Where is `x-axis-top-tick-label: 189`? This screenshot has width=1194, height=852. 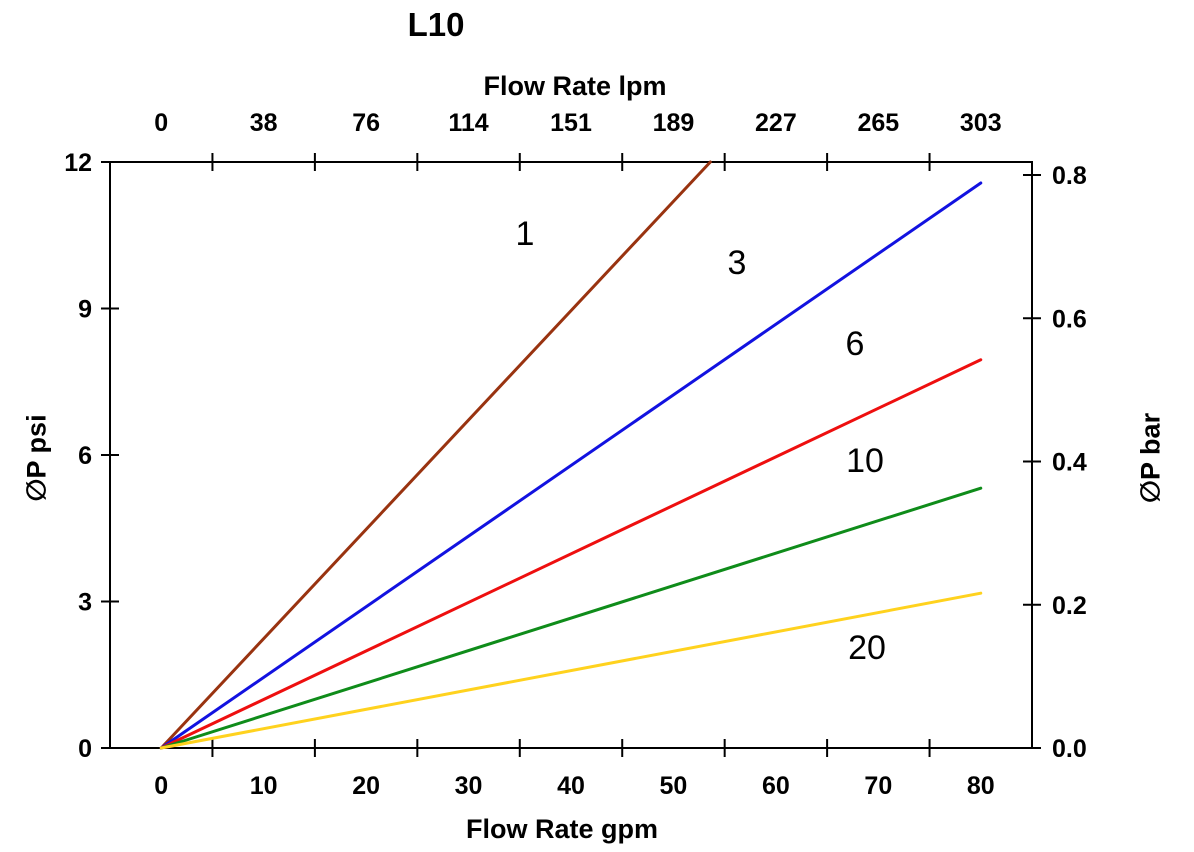 x-axis-top-tick-label: 189 is located at coordinates (674, 123).